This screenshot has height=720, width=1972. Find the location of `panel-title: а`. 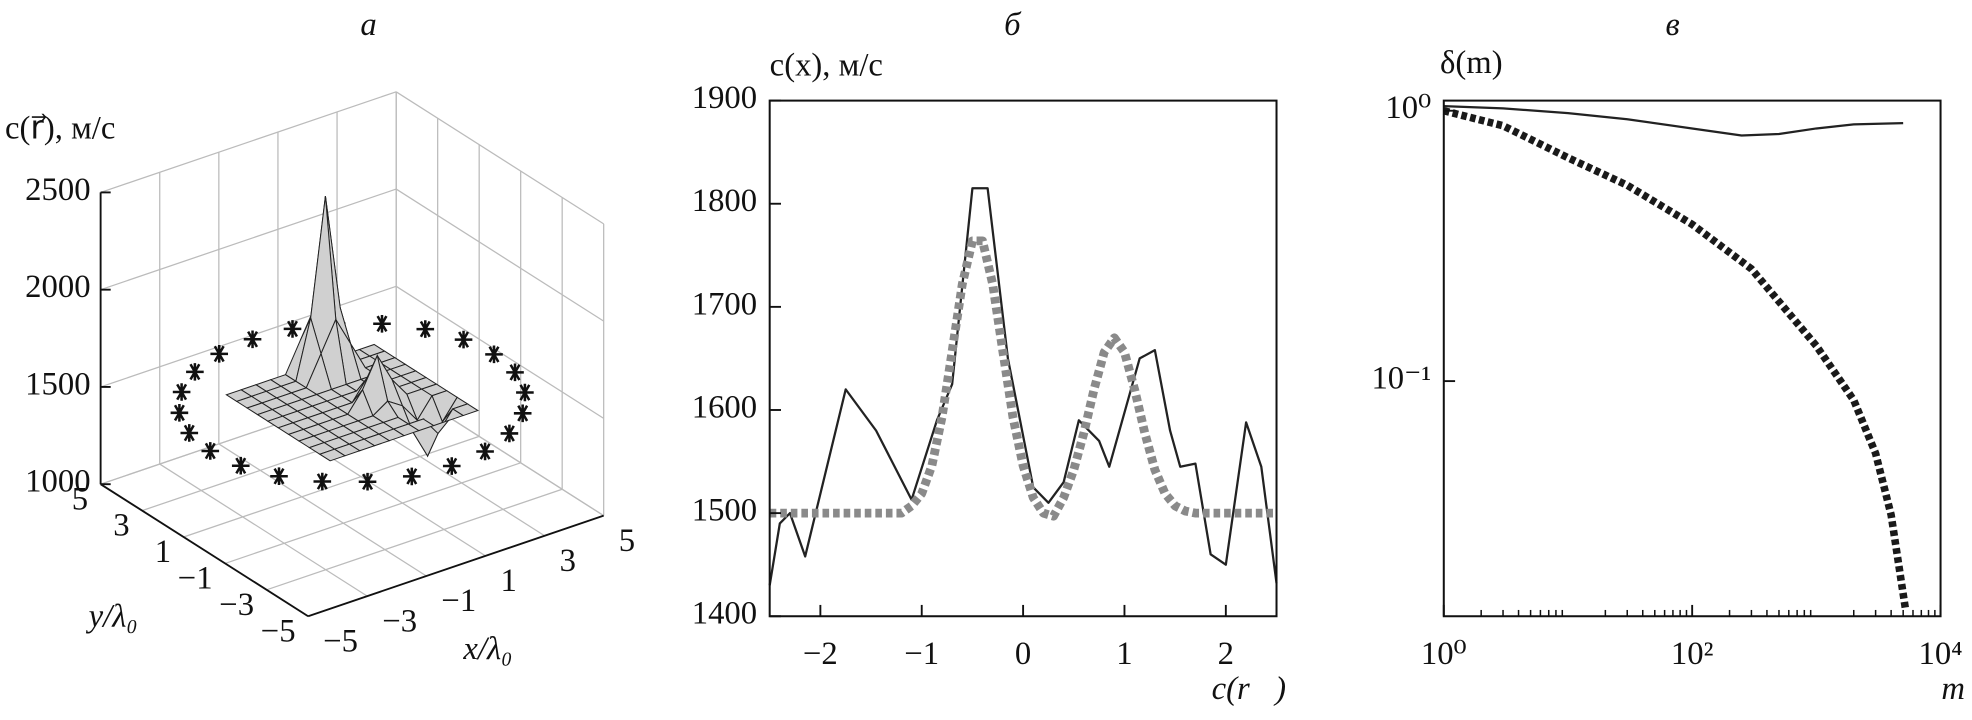

panel-title: а is located at coordinates (368, 25).